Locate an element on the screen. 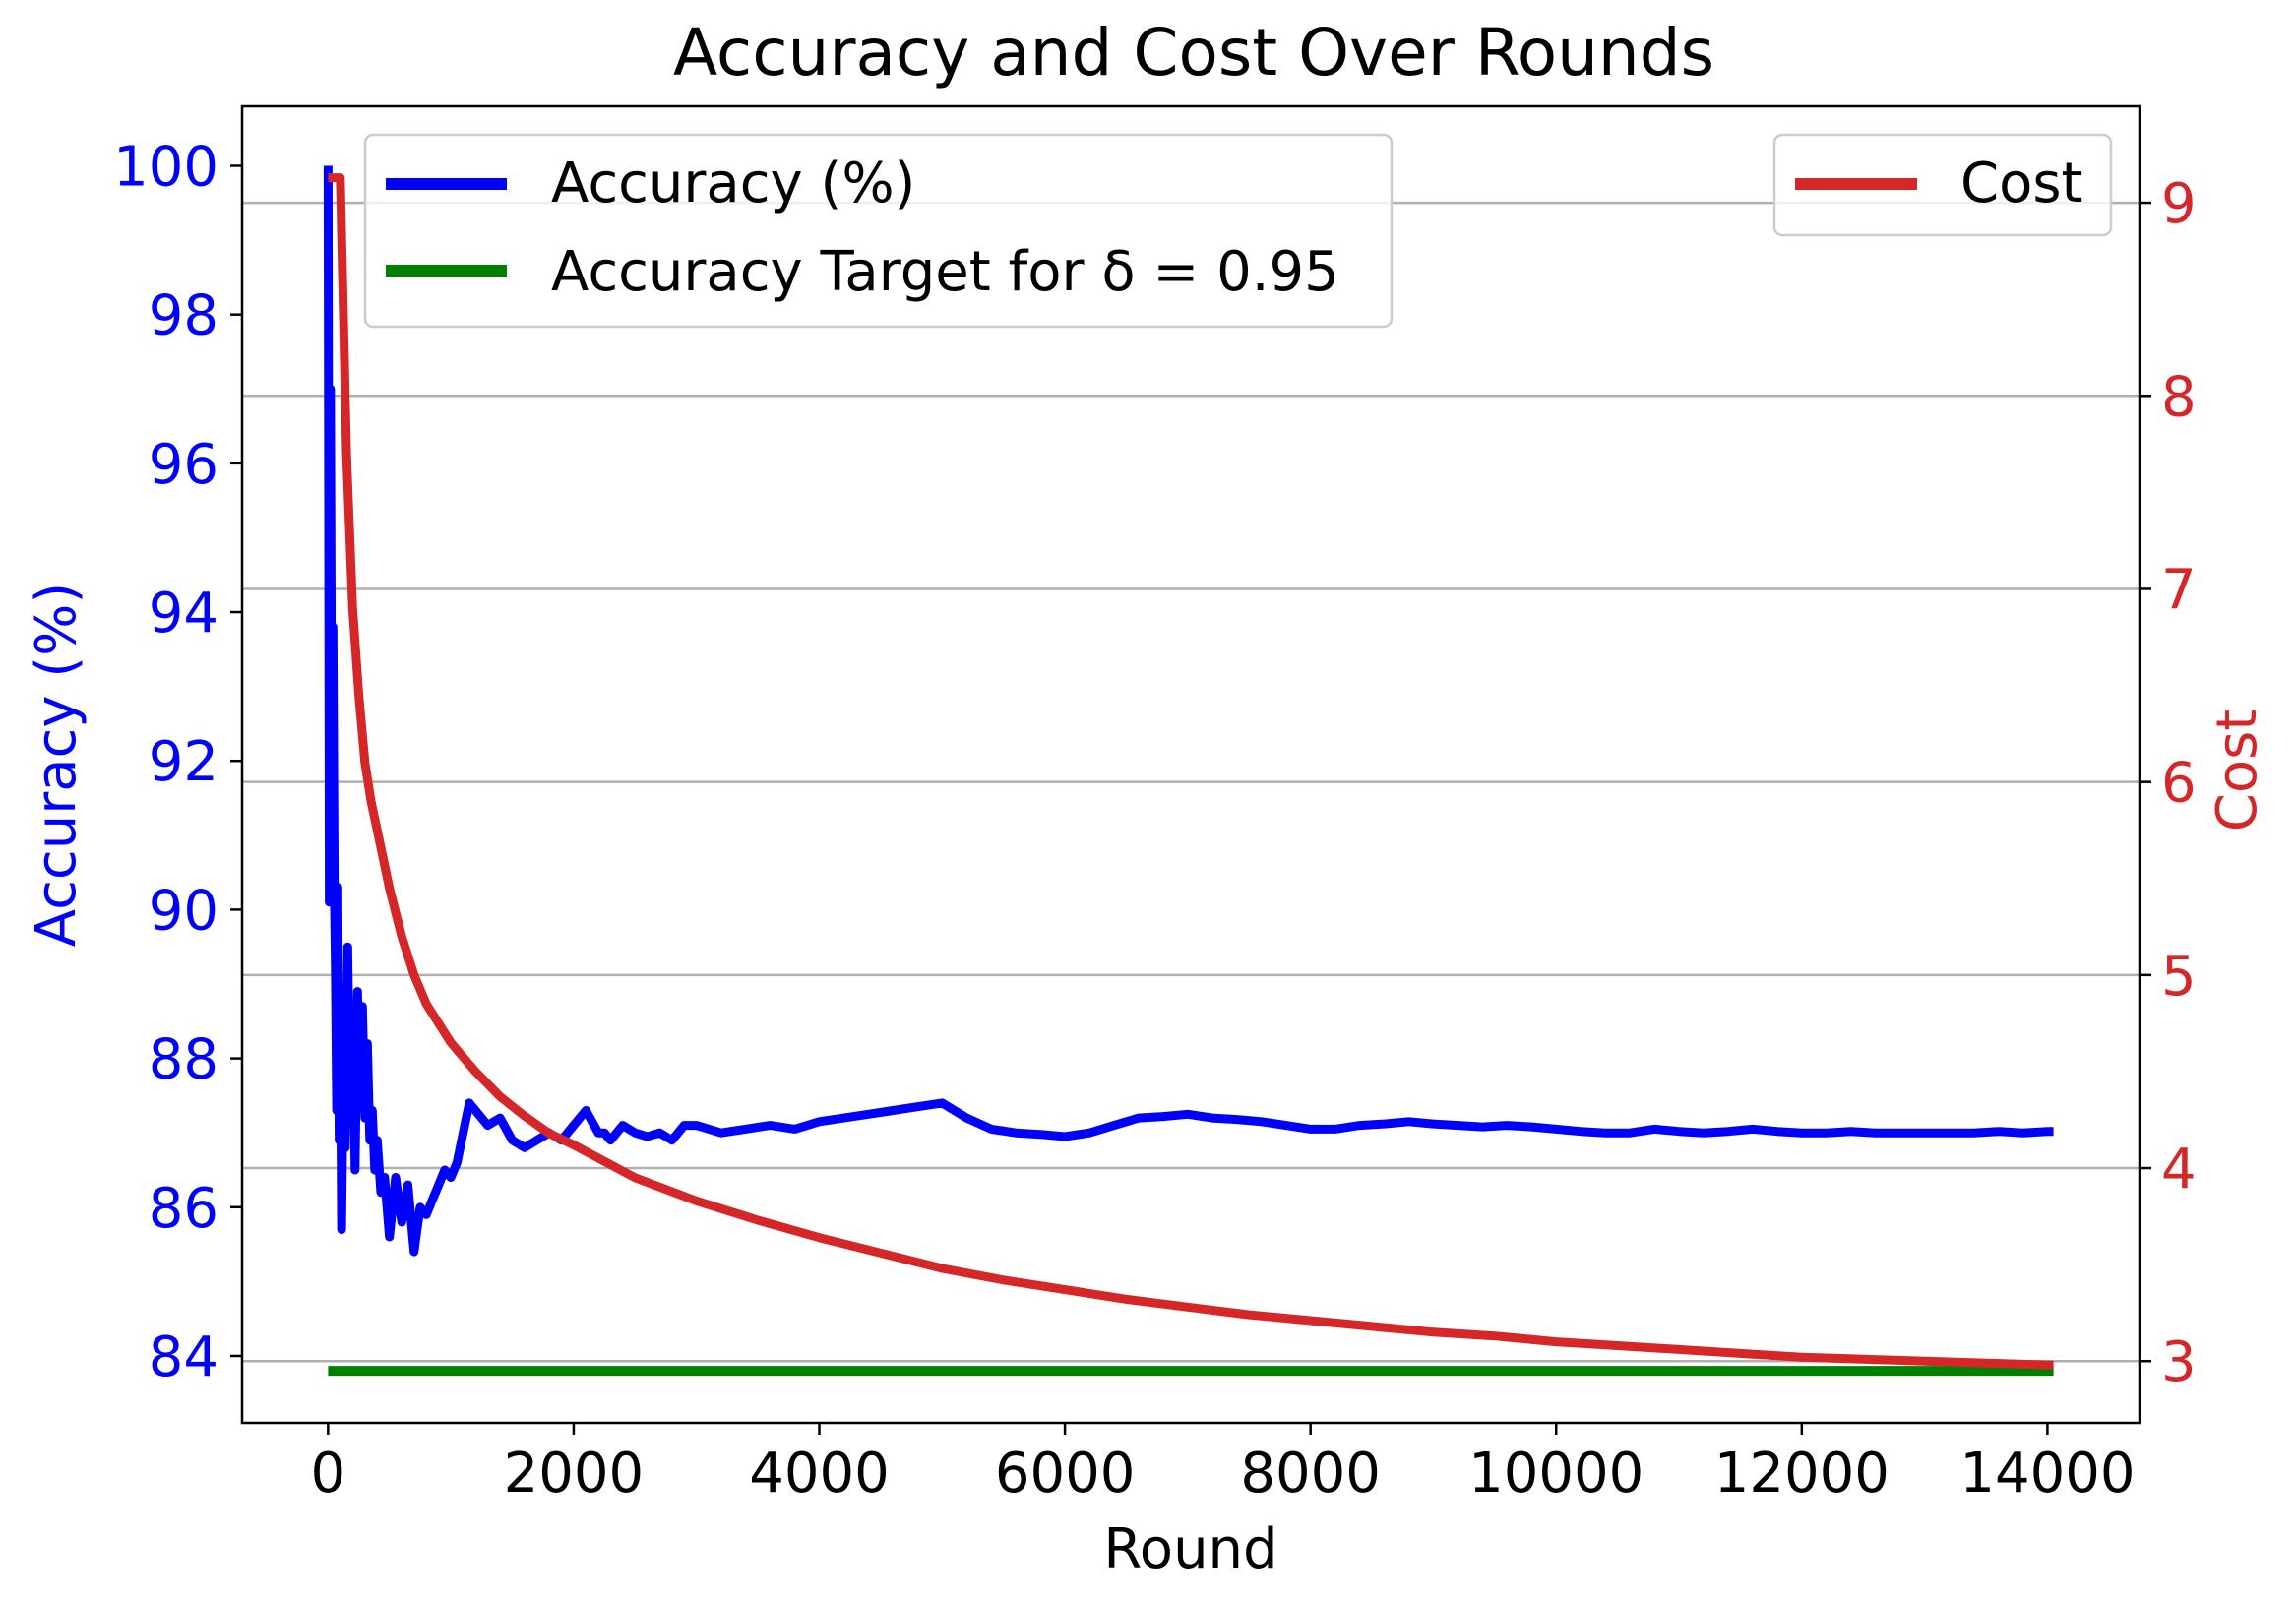  x-tick-label: 10000 is located at coordinates (1556, 1474).